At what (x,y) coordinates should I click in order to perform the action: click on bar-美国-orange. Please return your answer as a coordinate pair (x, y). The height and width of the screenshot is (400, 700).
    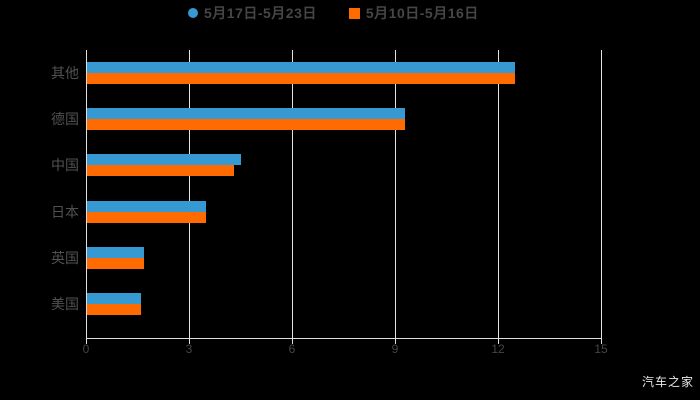
    Looking at the image, I should click on (113, 309).